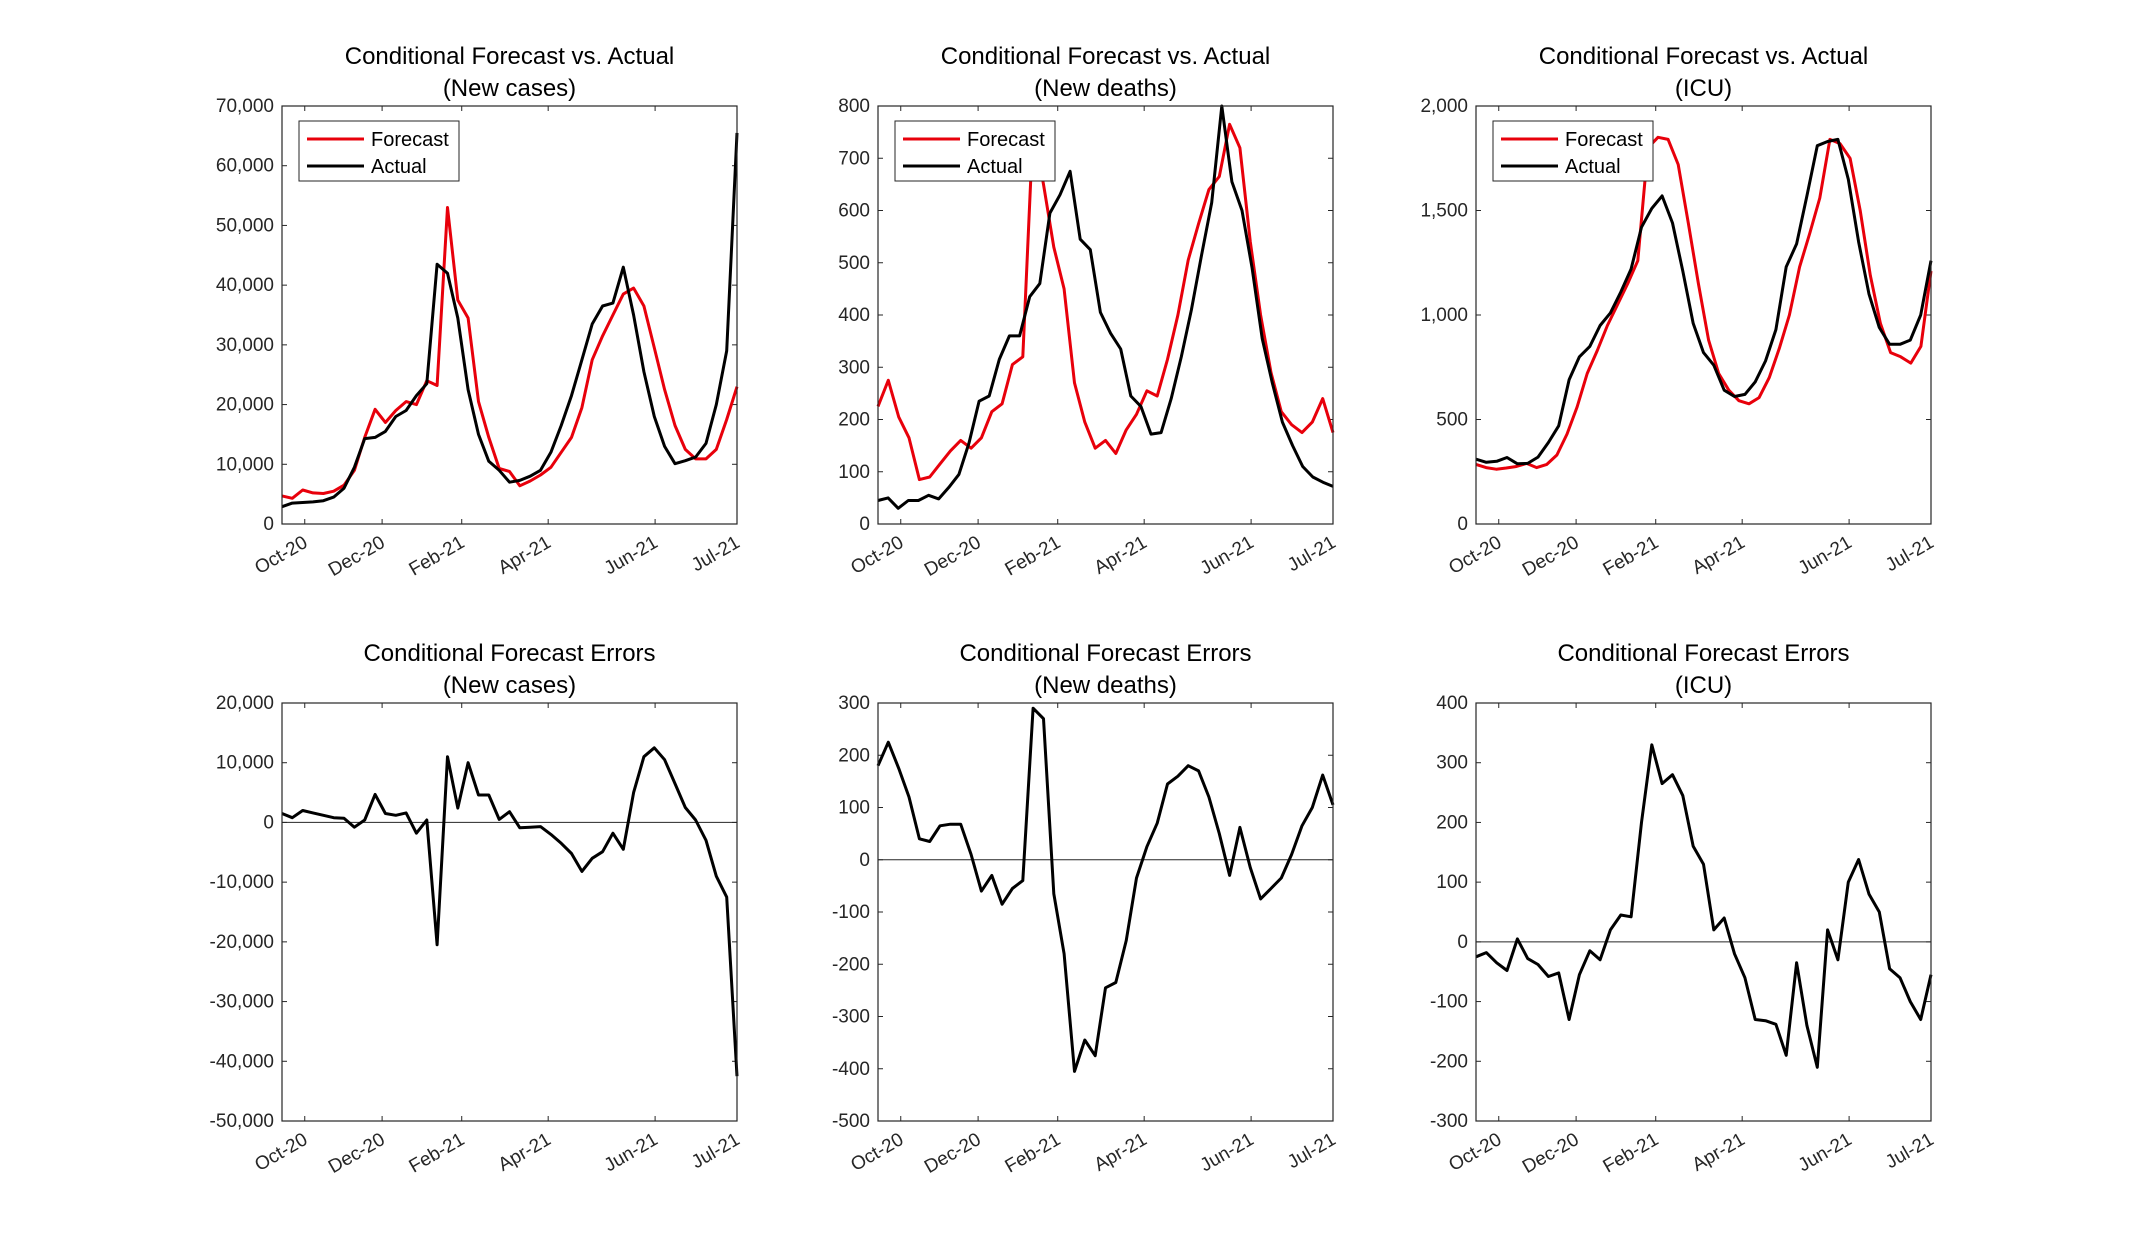  Describe the element at coordinates (1444, 211) in the screenshot. I see `y-tick-label: 1,500` at that location.